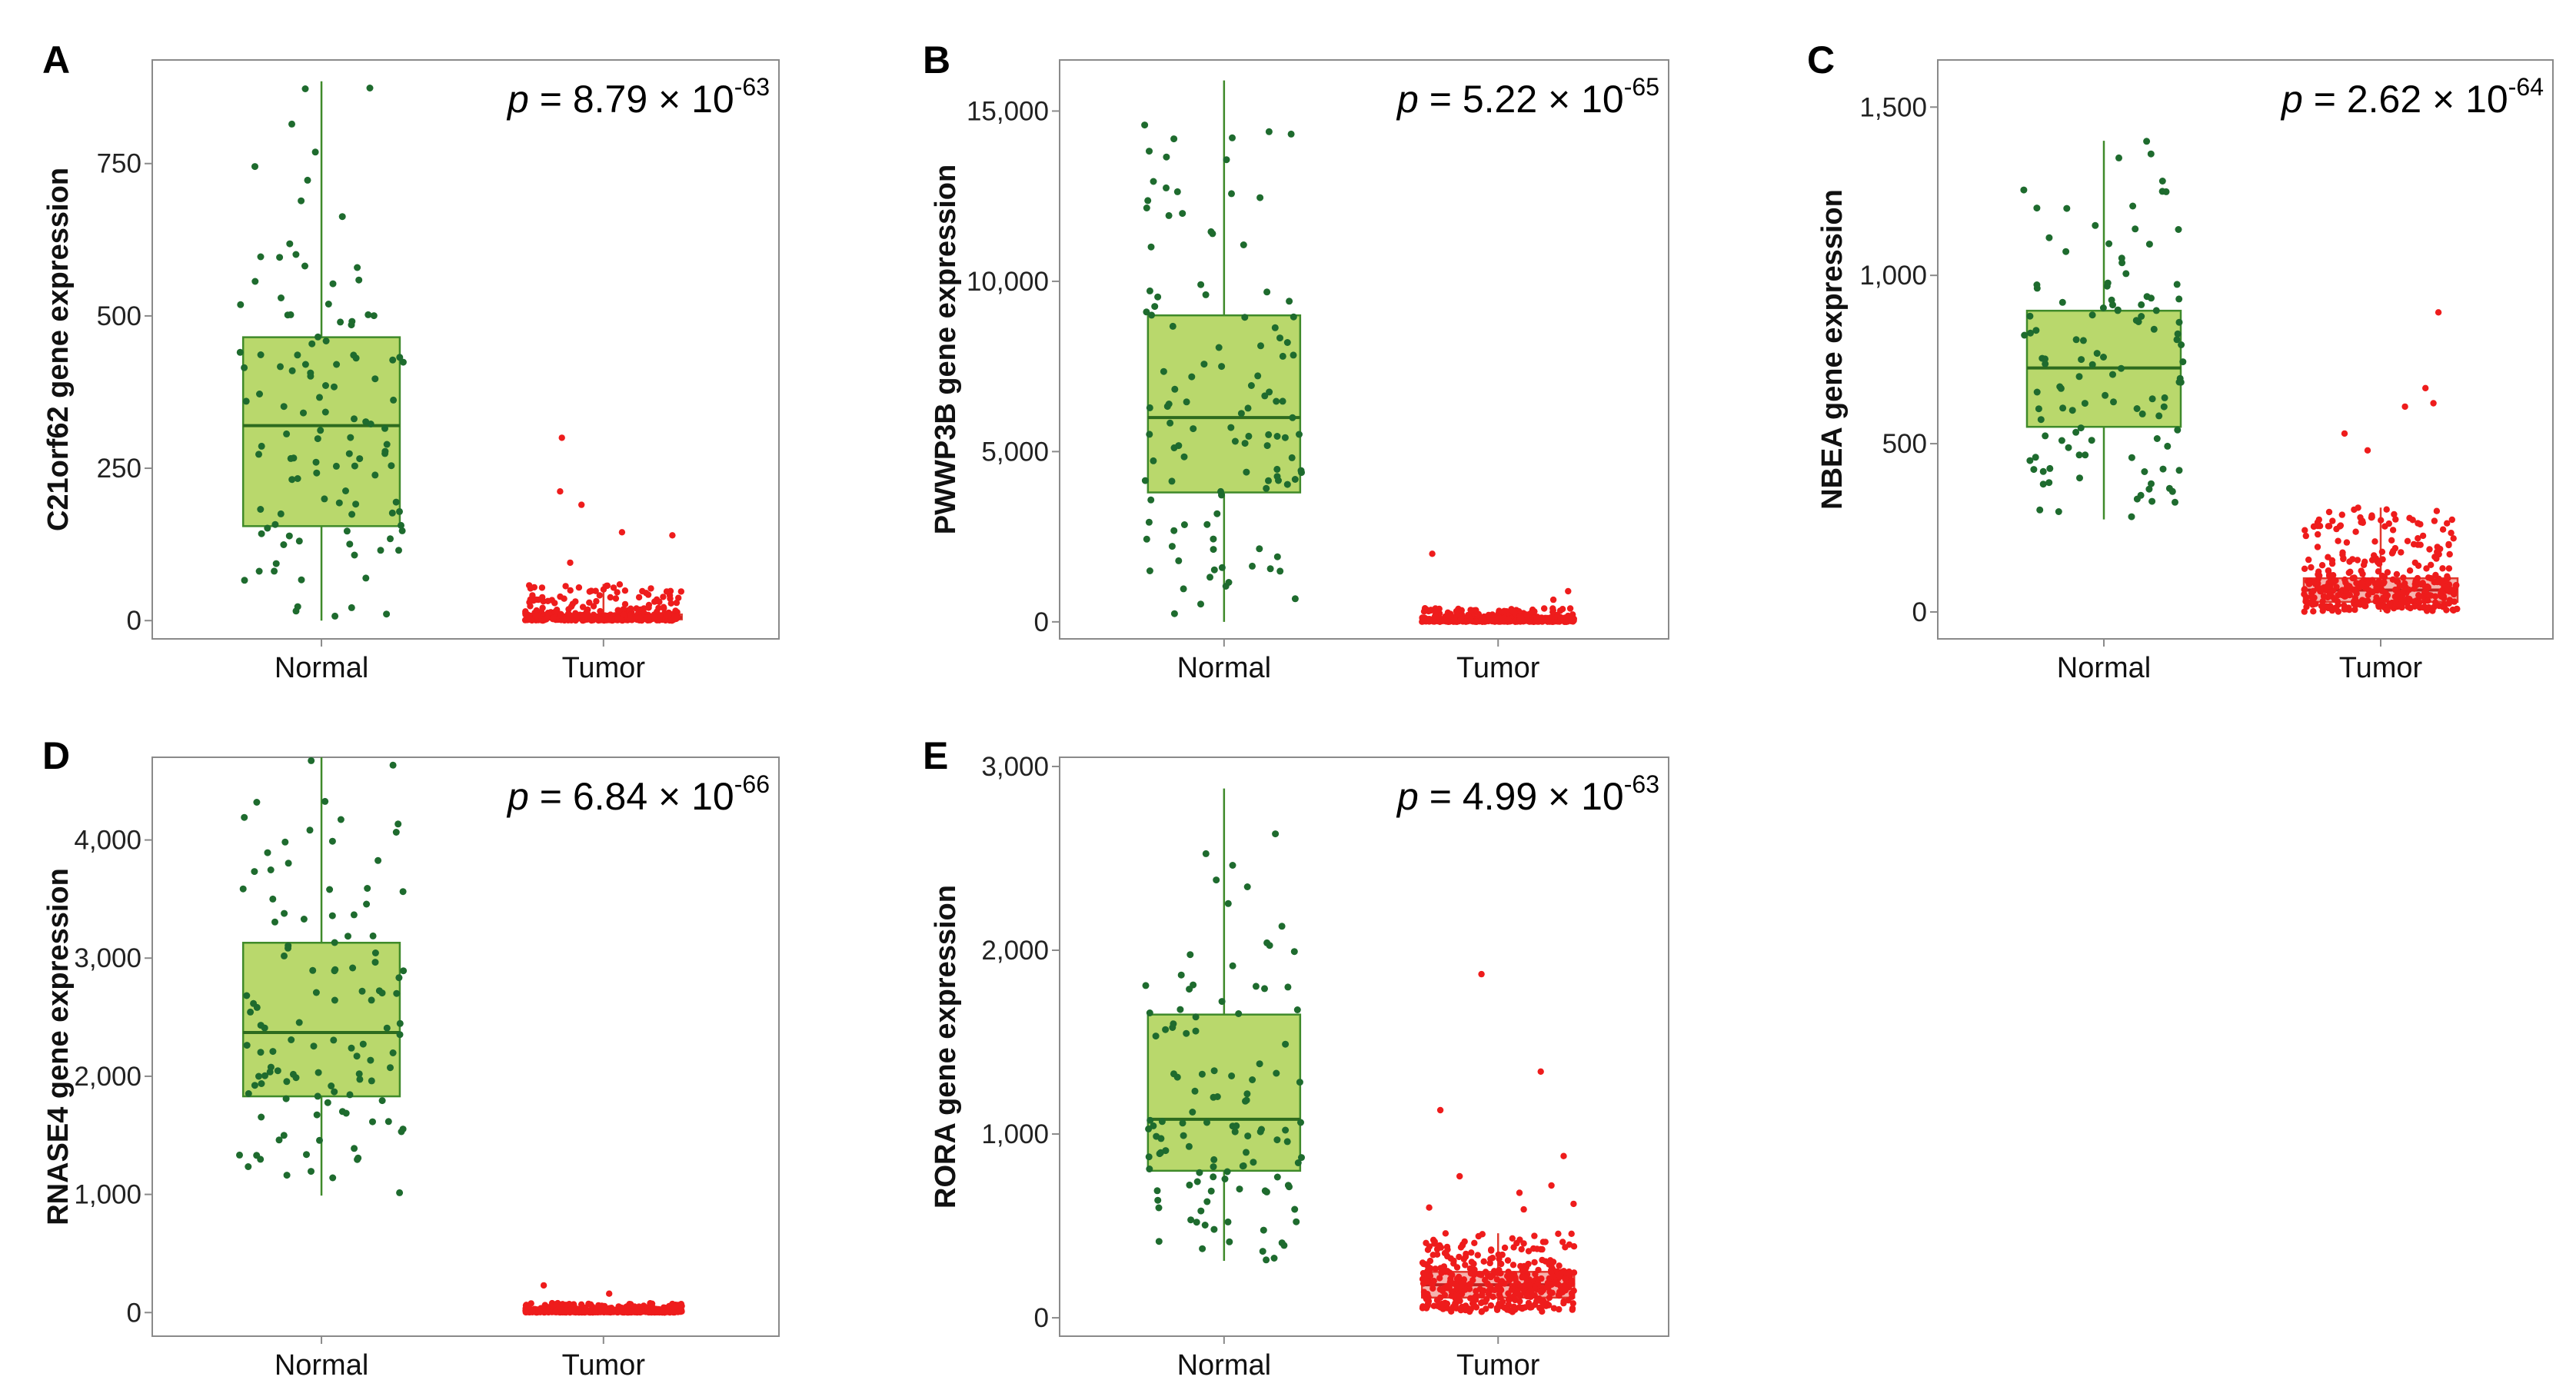  I want to click on y-tick-label: 3,000, so click(1015, 767).